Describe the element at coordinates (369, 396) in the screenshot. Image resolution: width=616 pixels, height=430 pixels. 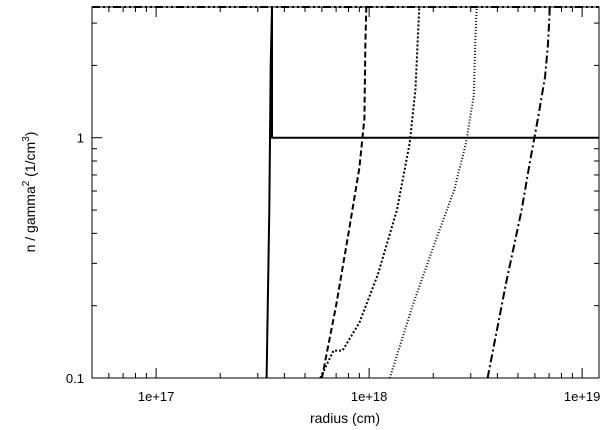
I see `x-tick-label: 1e+18` at that location.